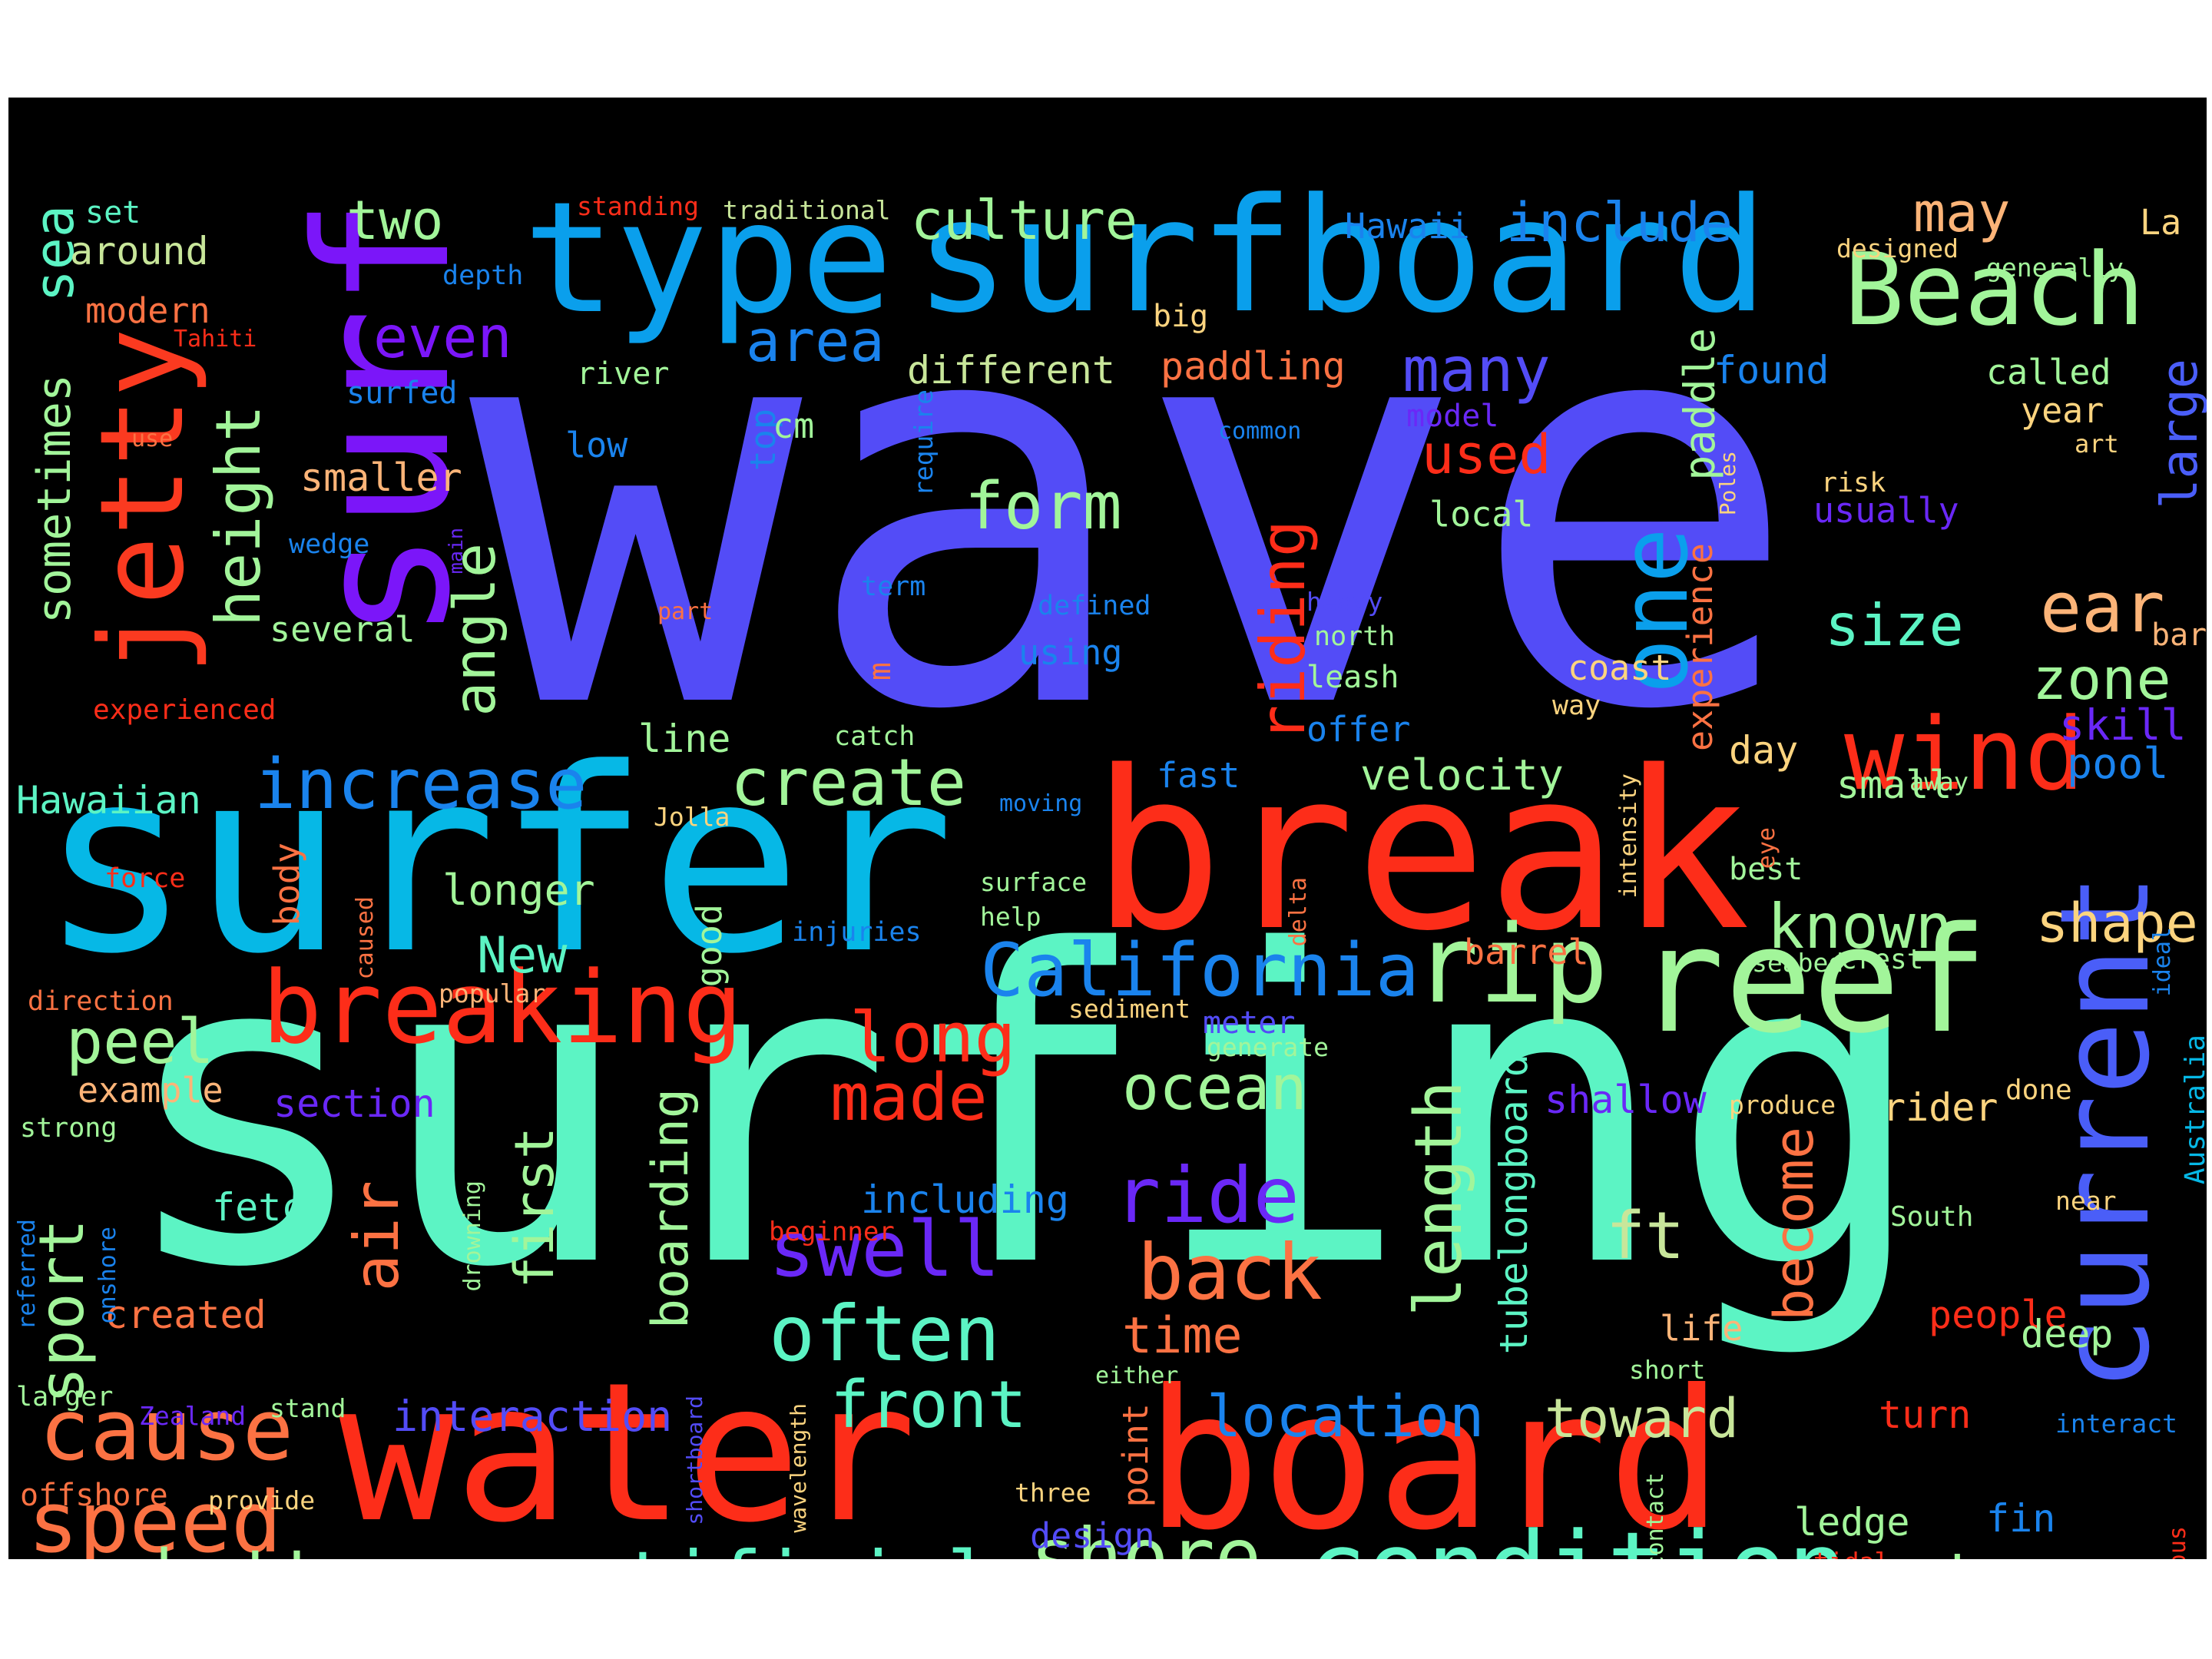 The image size is (2212, 1659). Describe the element at coordinates (880, 672) in the screenshot. I see `word-m: m` at that location.